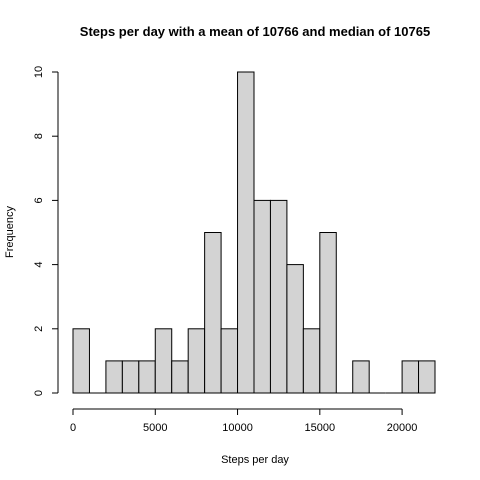 The width and height of the screenshot is (480, 480). What do you see at coordinates (45, 231) in the screenshot?
I see `y-axis: 0 2 4 6 8 10` at bounding box center [45, 231].